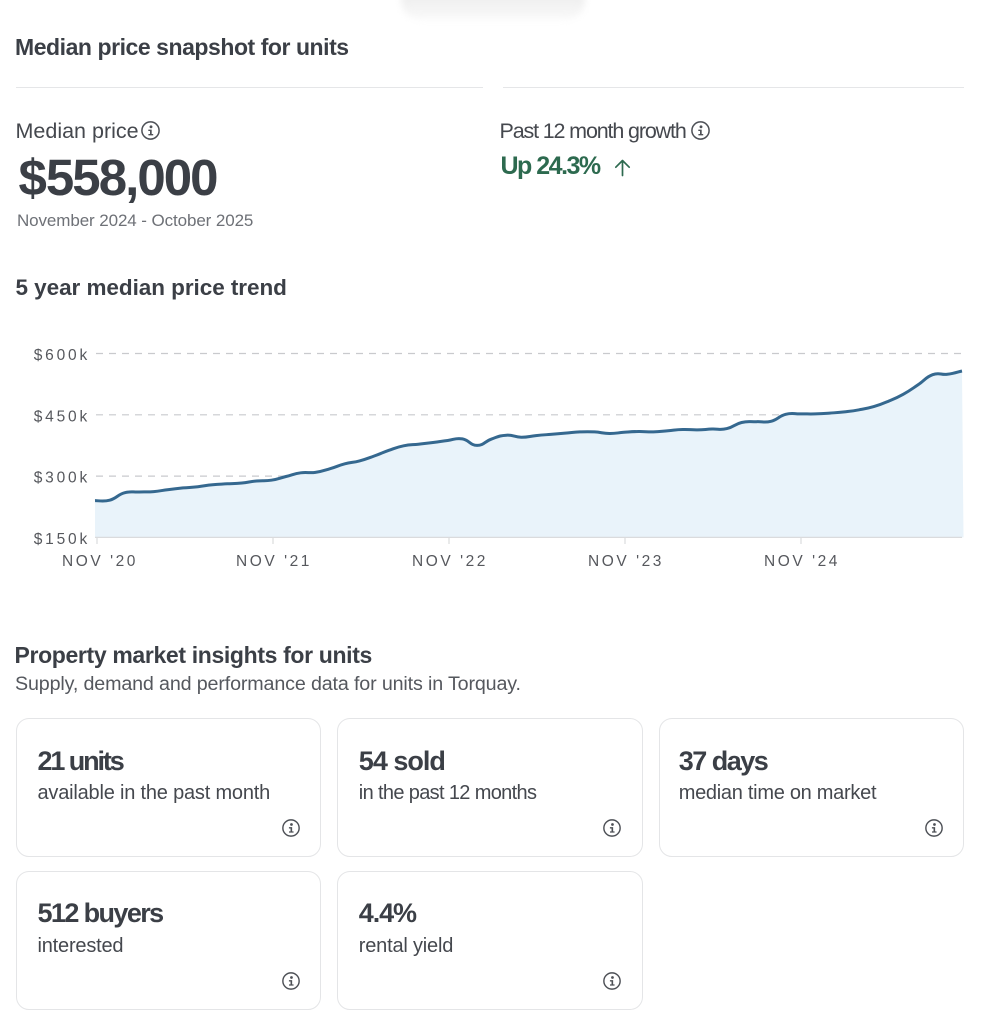 The height and width of the screenshot is (1024, 982). What do you see at coordinates (62, 539) in the screenshot?
I see `svg-text: $150k` at bounding box center [62, 539].